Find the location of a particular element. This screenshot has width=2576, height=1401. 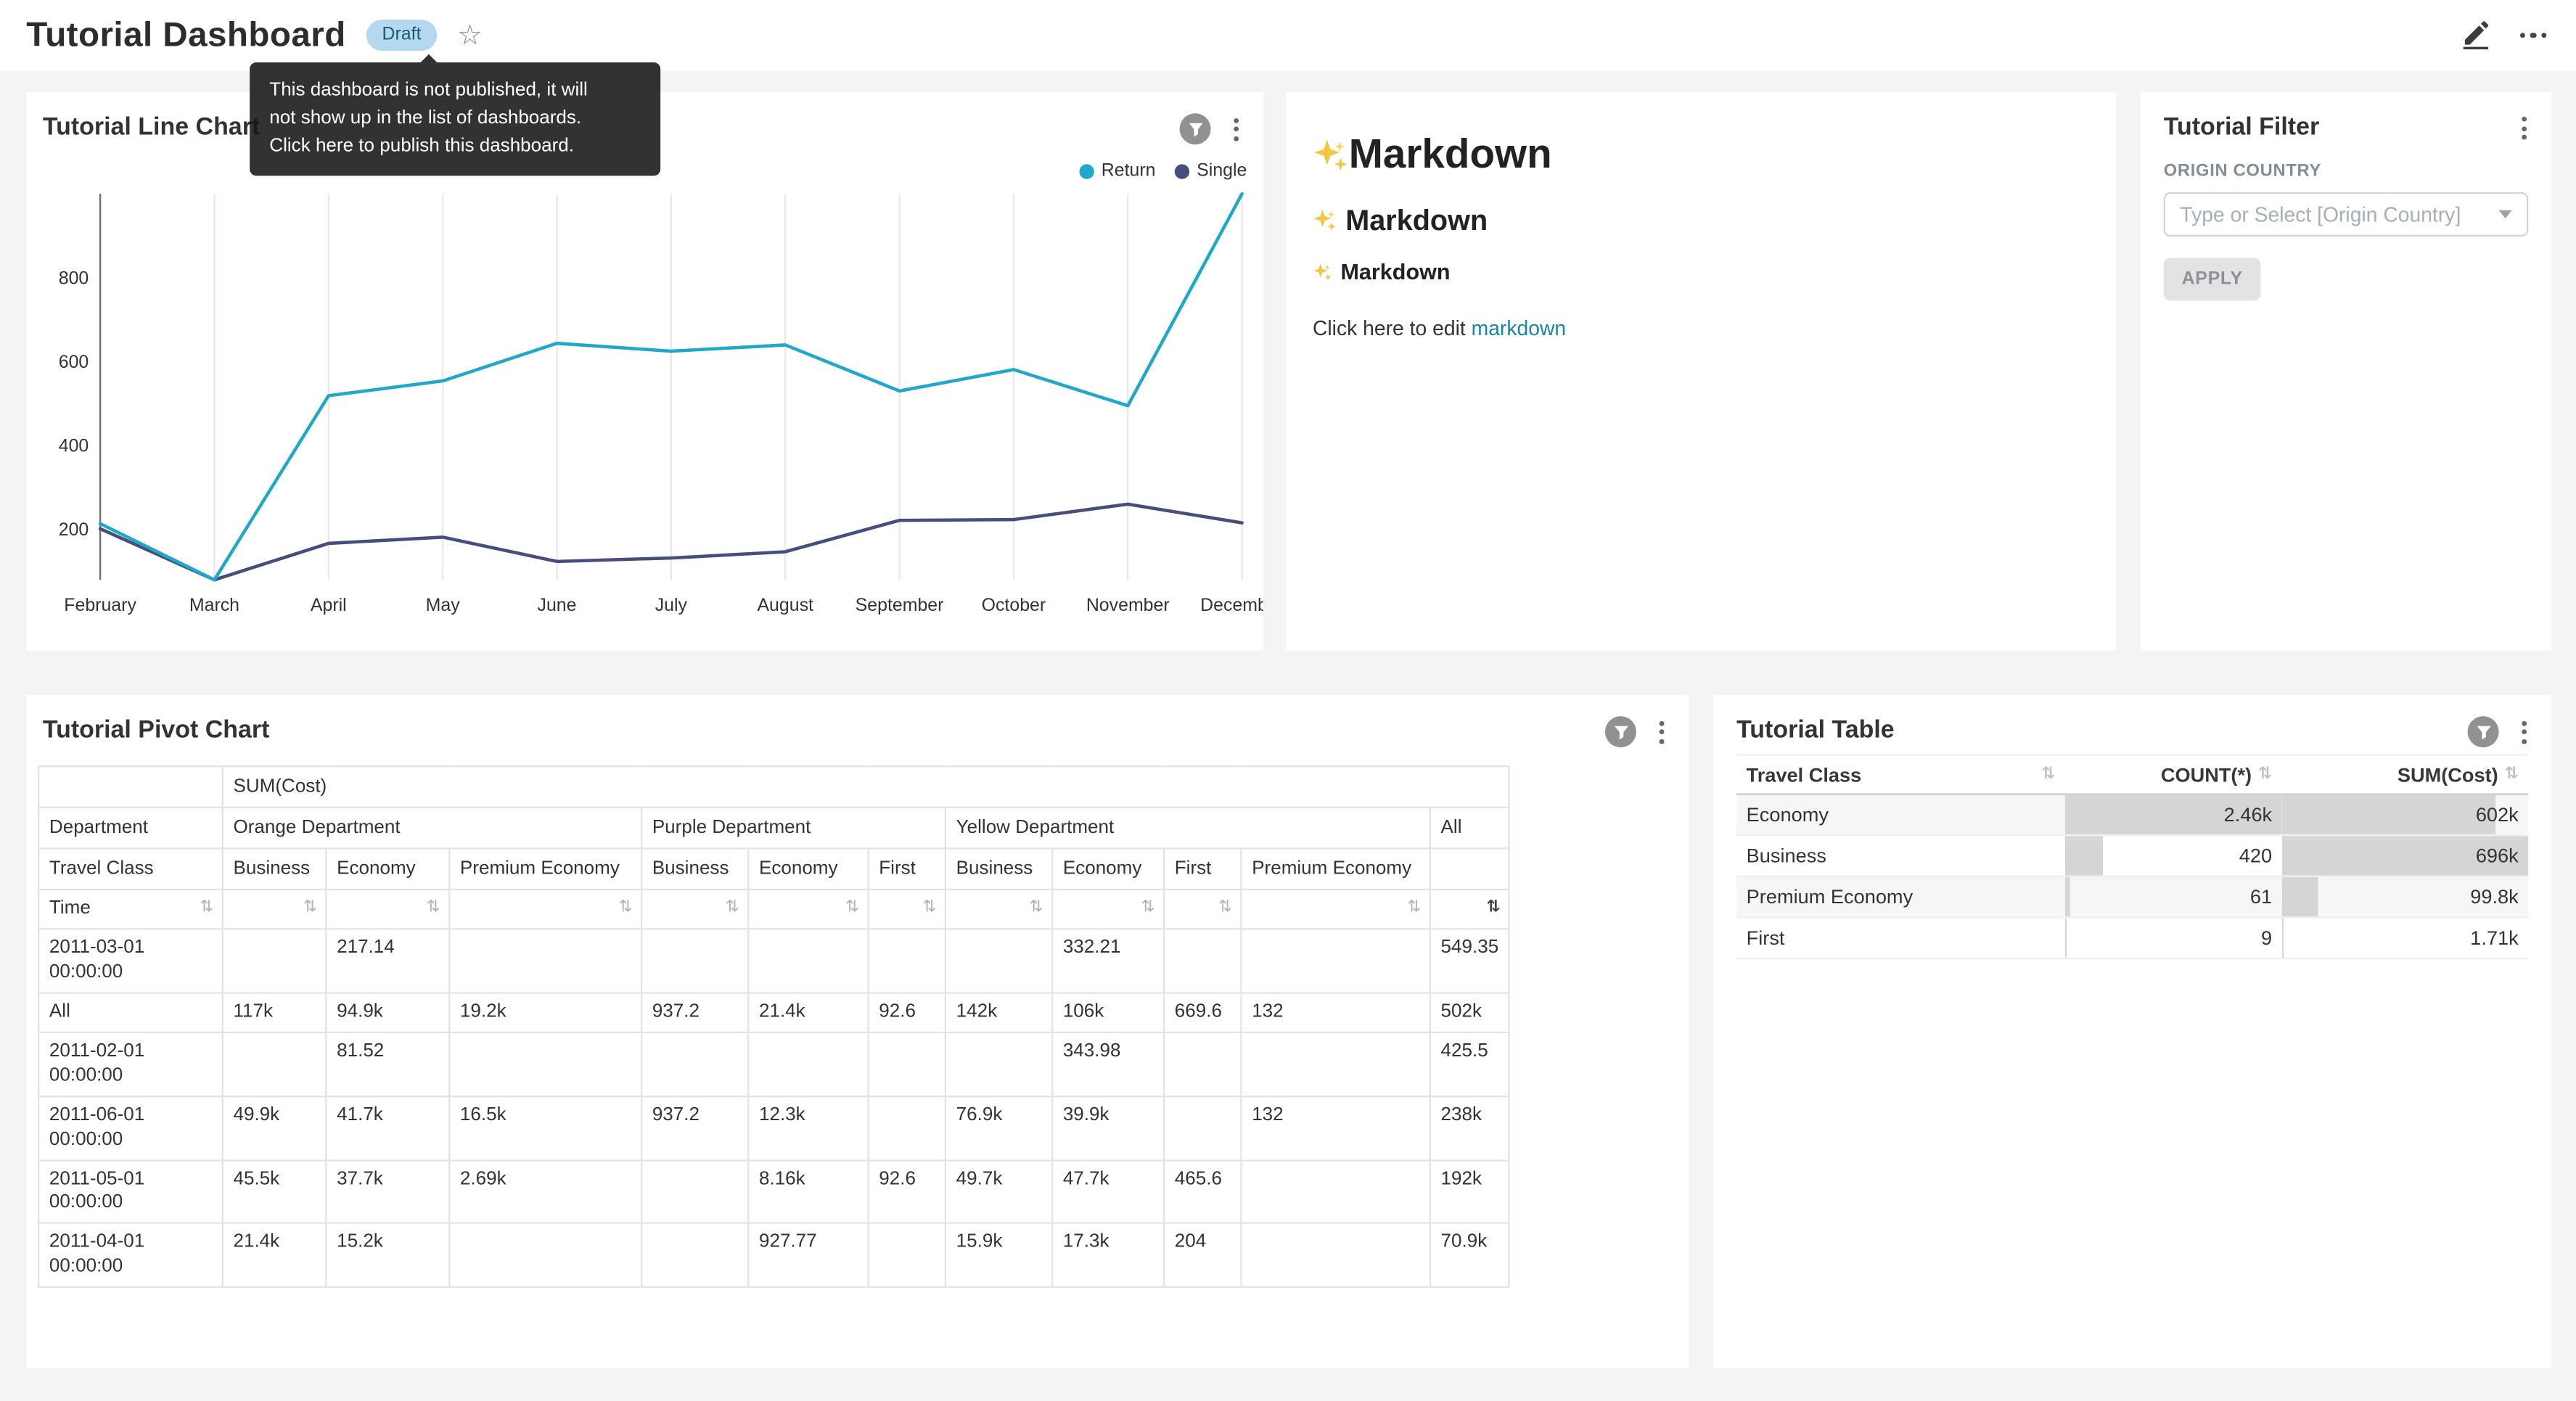

pivot-value-cell: 937.2 is located at coordinates (695, 1128).